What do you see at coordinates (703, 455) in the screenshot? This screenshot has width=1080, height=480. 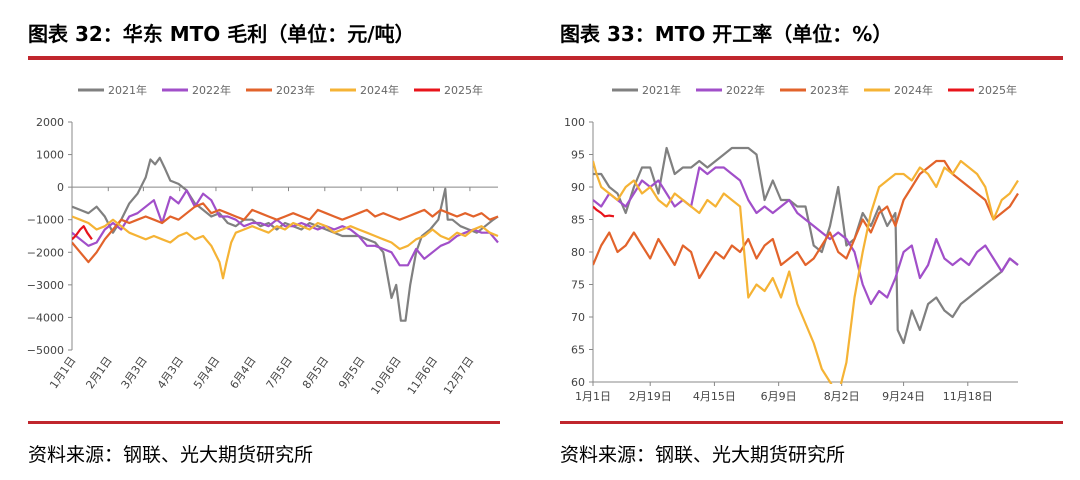 I see `right-source-note: 资料来源：钢联、光大期货研究所` at bounding box center [703, 455].